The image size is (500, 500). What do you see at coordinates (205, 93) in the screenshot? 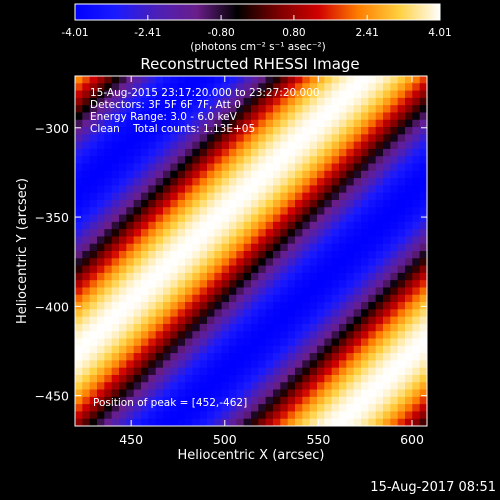
I see `annotation-time-range: 15-Aug-2015 23:17:20.000 to 23:27:20.000` at bounding box center [205, 93].